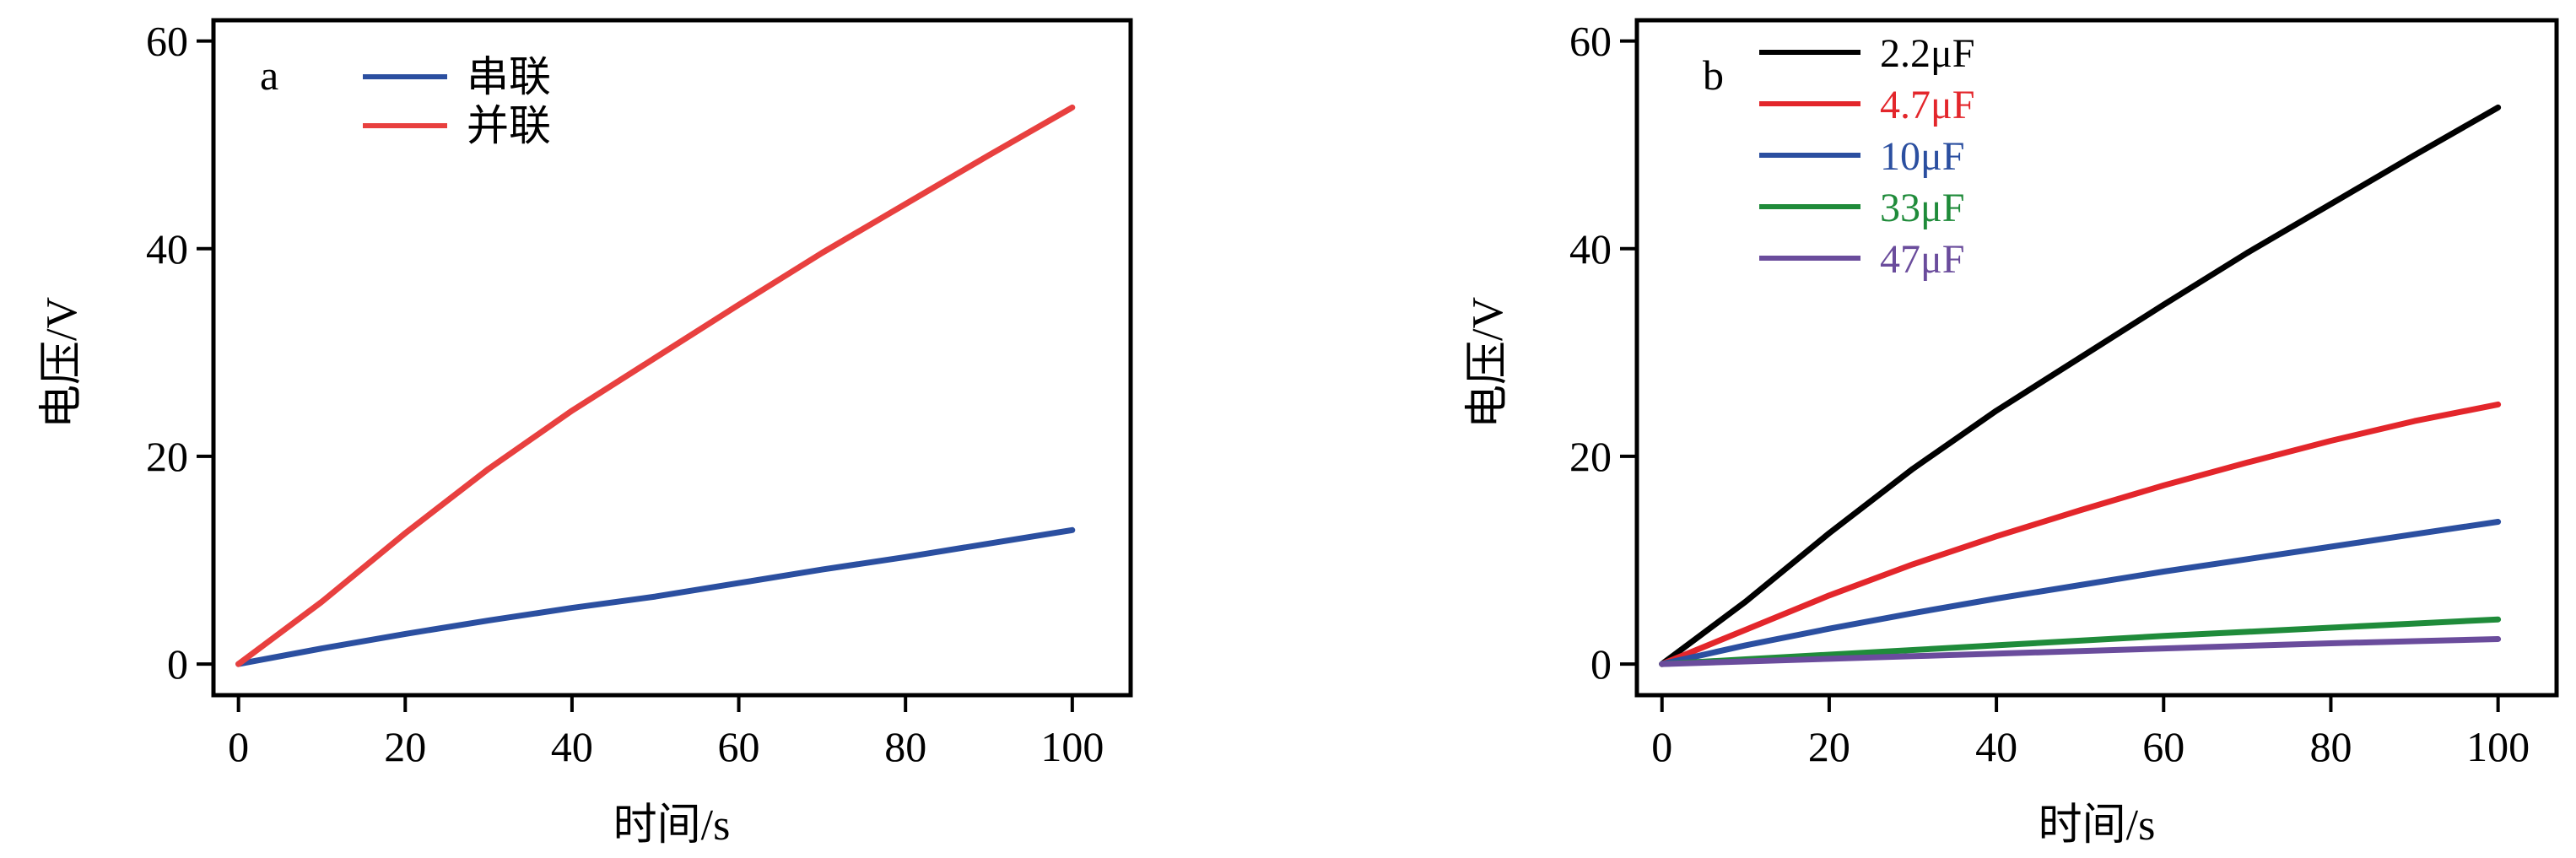 The image size is (2576, 858). Describe the element at coordinates (1927, 53) in the screenshot. I see `legend-label: 2.2μF` at that location.